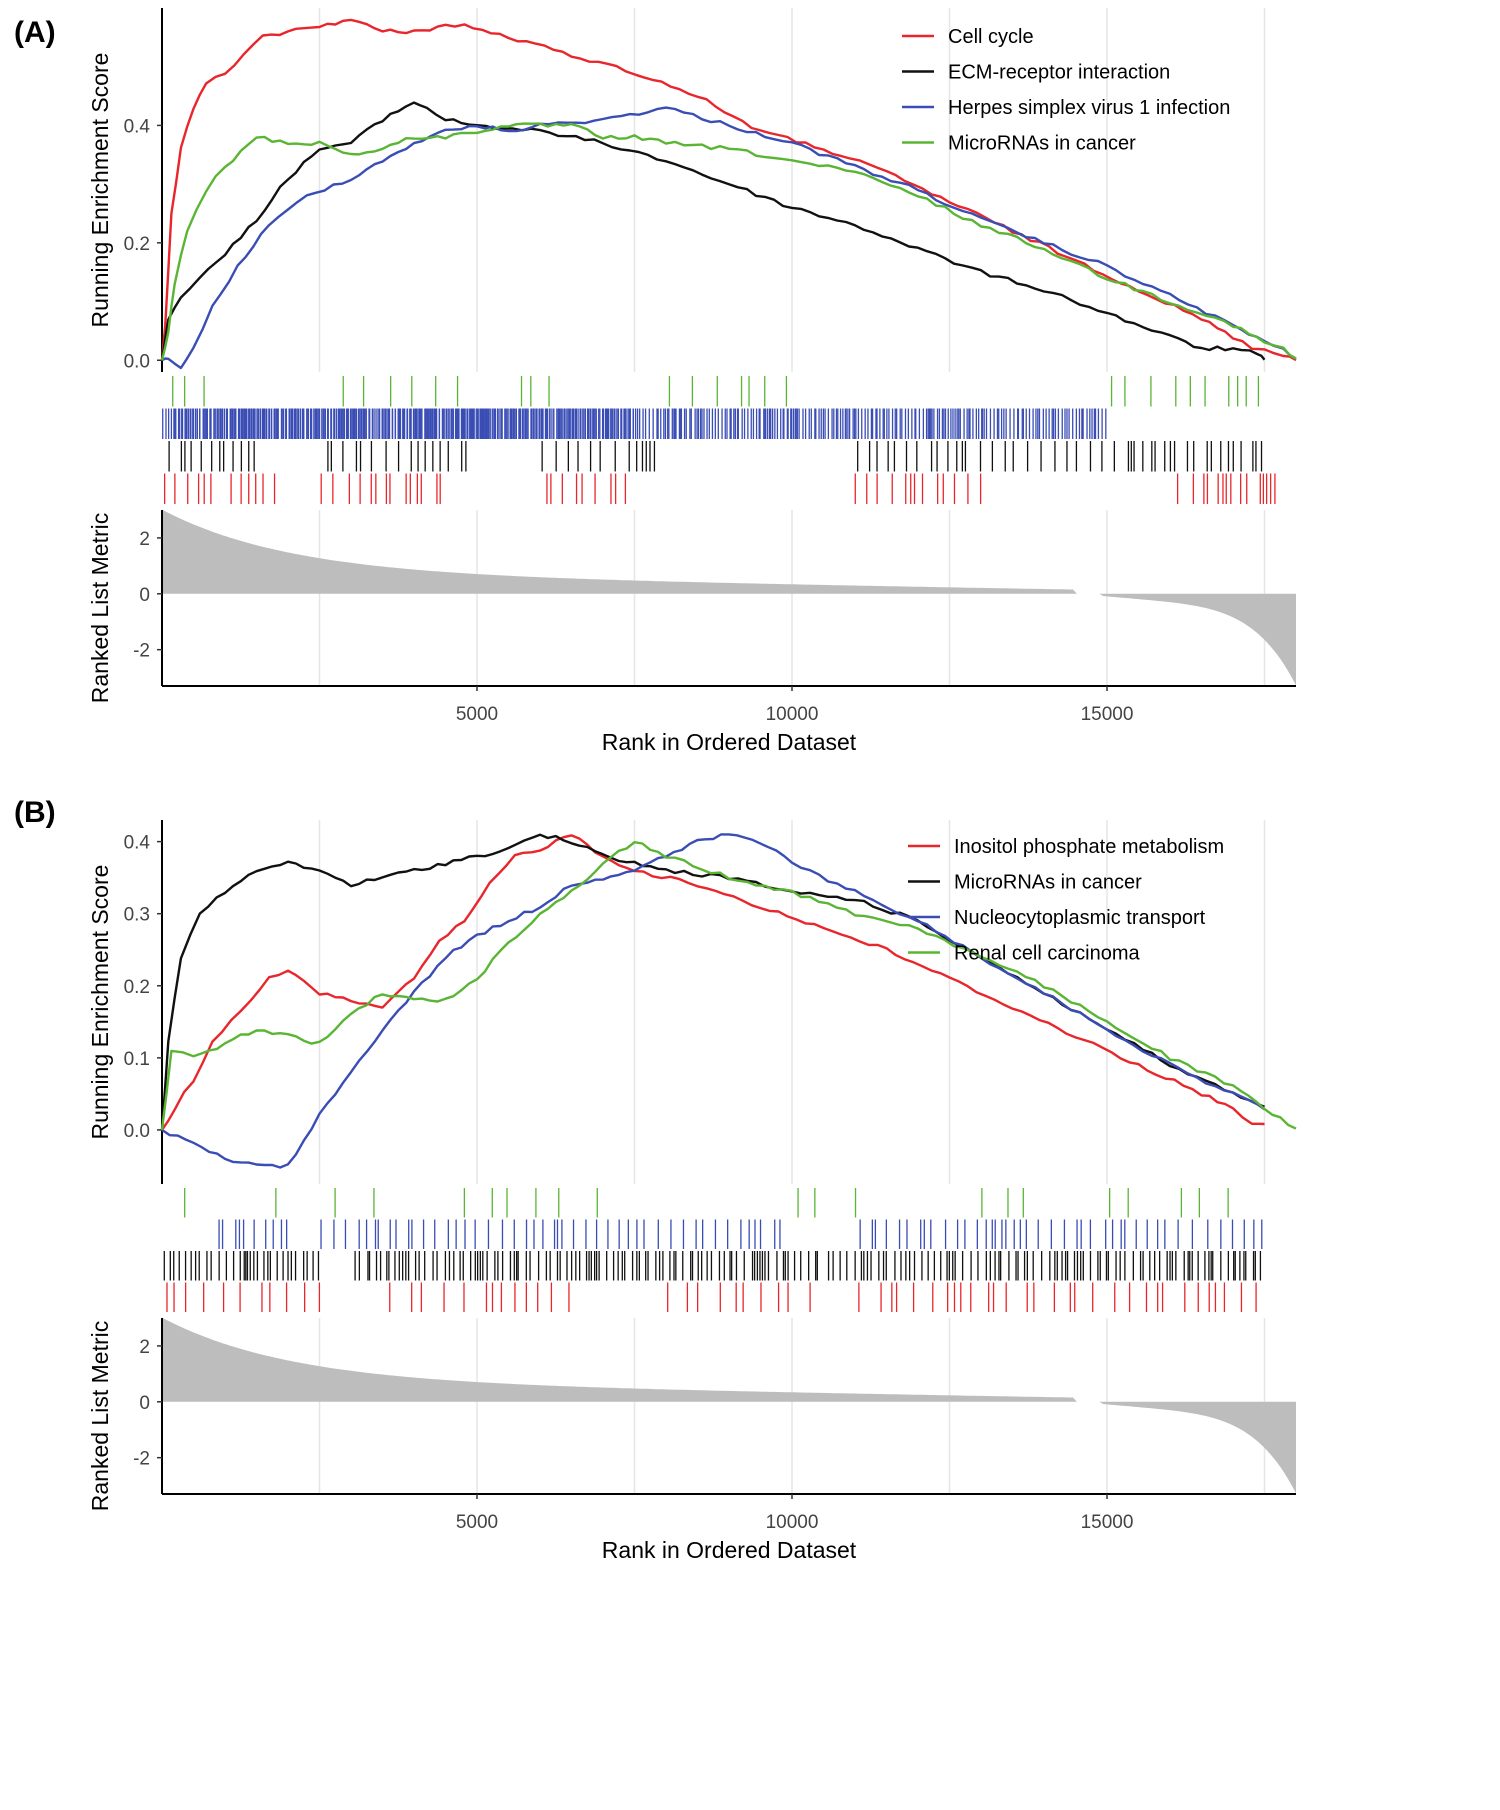 This screenshot has height=1810, width=1500. What do you see at coordinates (1047, 954) in the screenshot?
I see `legend-label: Renal cell carcinoma` at bounding box center [1047, 954].